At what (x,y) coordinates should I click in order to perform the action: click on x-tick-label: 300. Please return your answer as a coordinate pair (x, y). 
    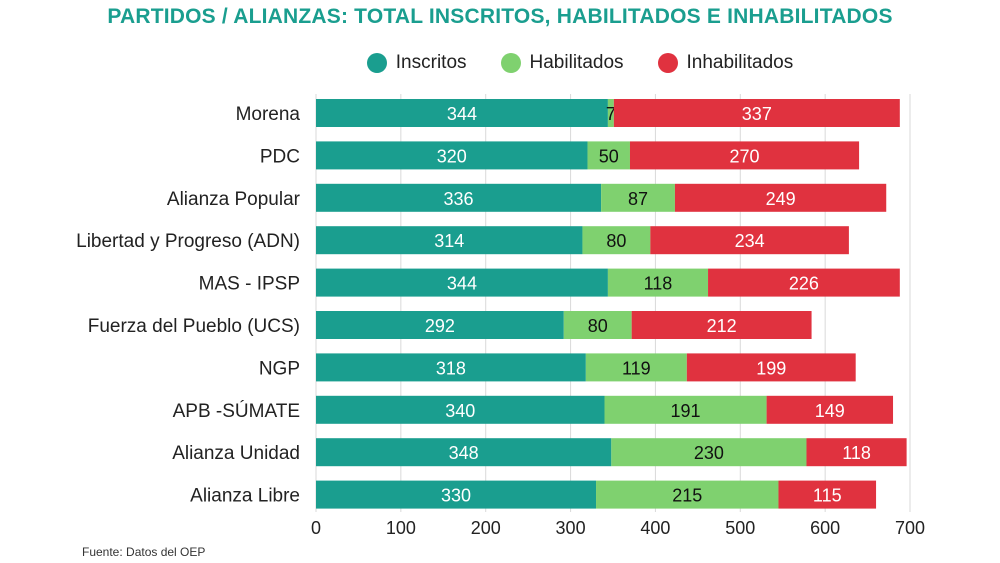
    Looking at the image, I should click on (571, 528).